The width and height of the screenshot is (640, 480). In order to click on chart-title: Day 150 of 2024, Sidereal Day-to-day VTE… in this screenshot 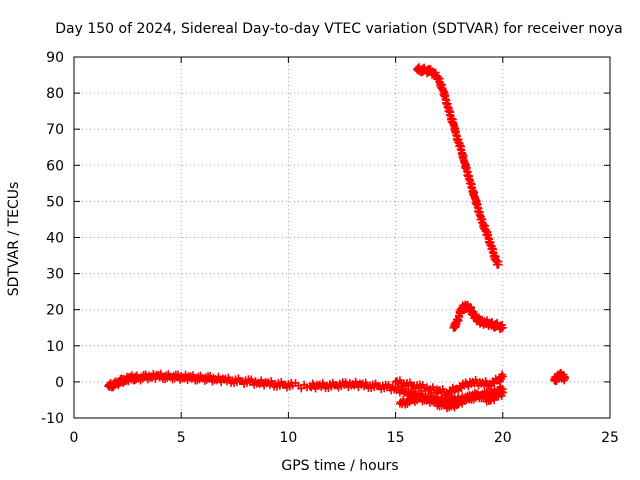, I will do `click(339, 29)`.